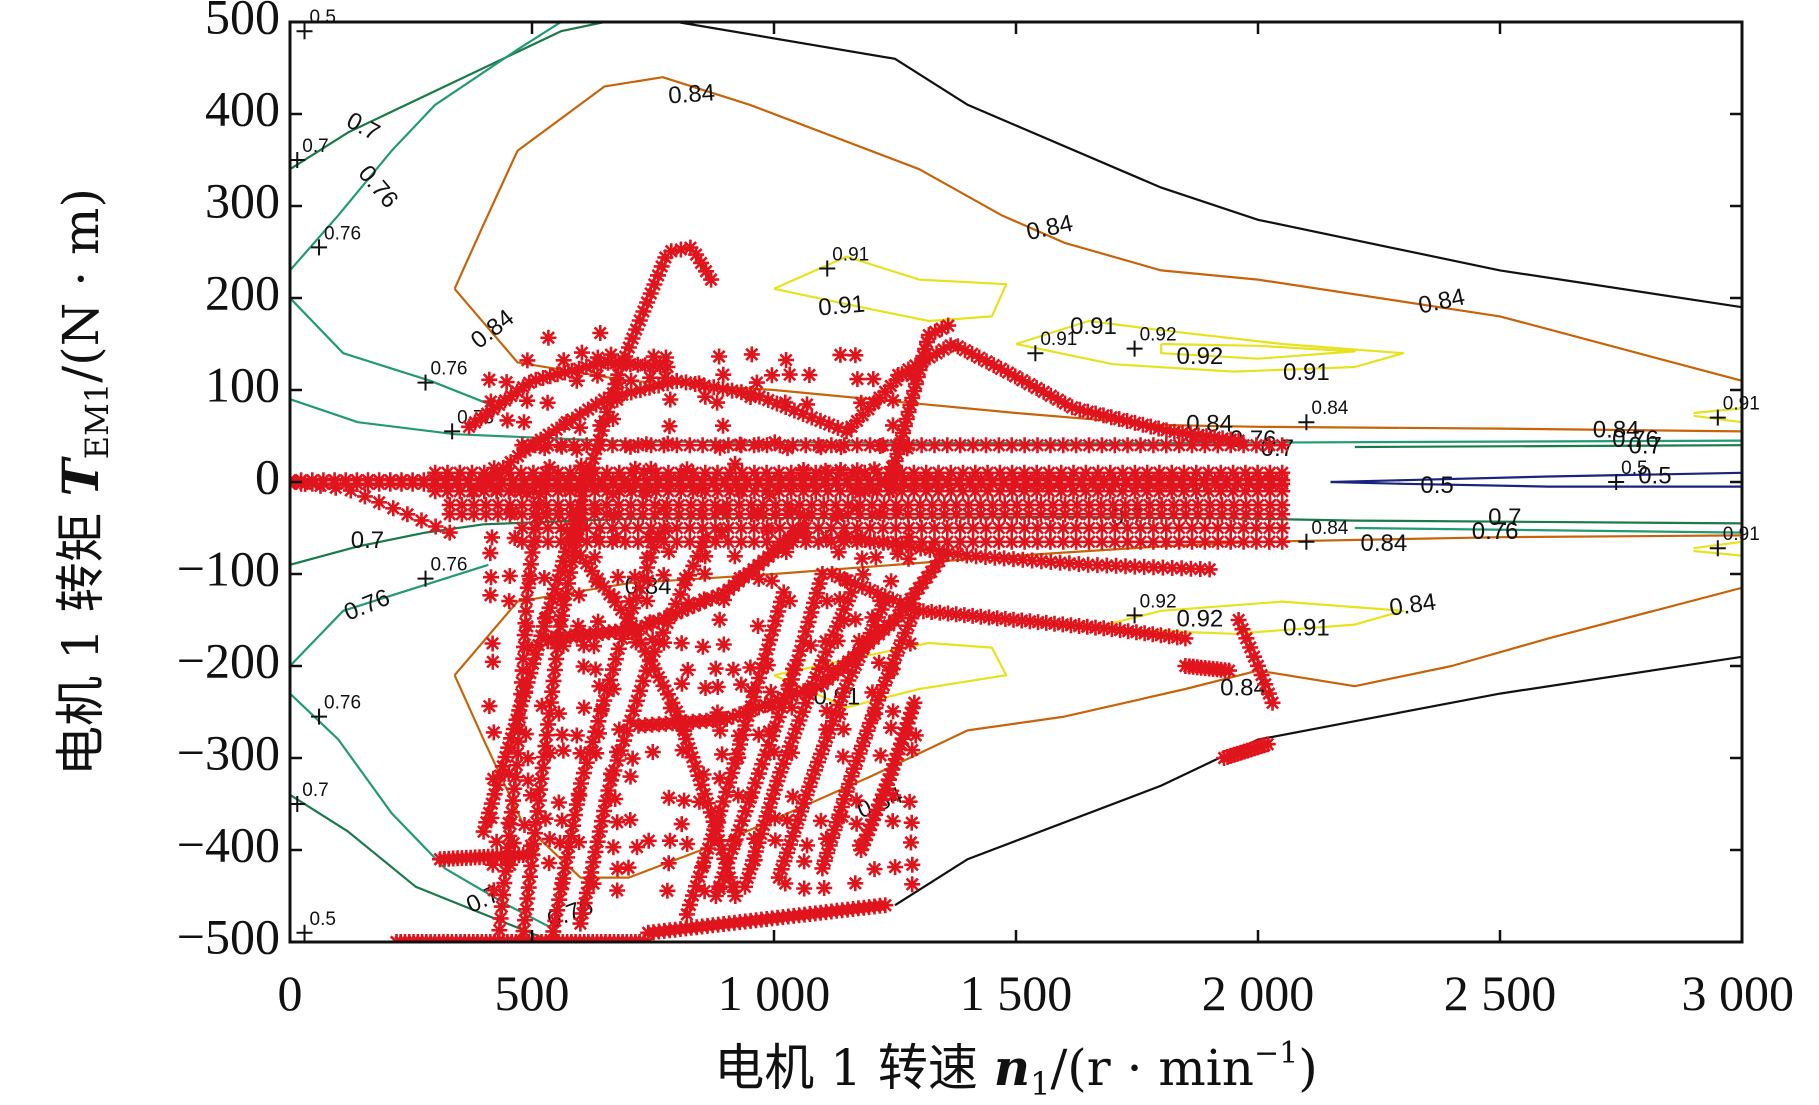 The width and height of the screenshot is (1819, 1105). Describe the element at coordinates (267, 476) in the screenshot. I see `y-tick-label: 0` at that location.